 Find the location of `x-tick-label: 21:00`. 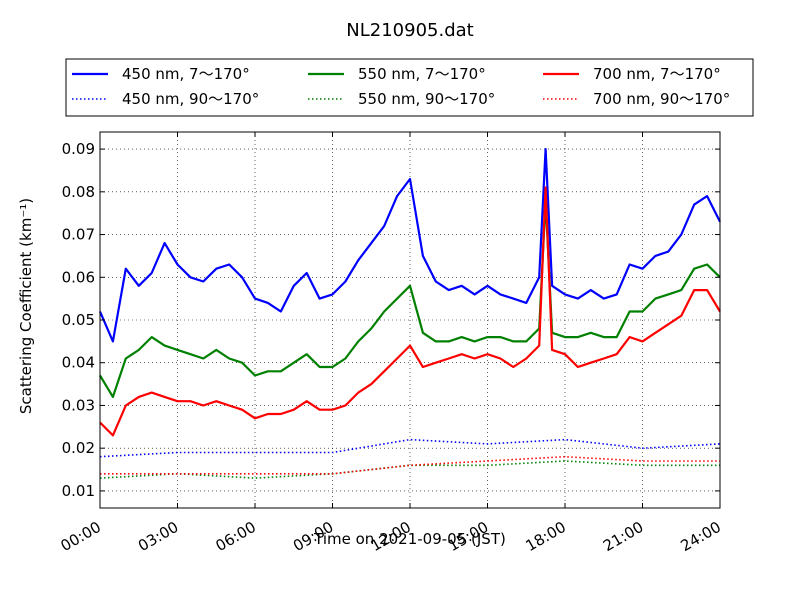

x-tick-label: 21:00 is located at coordinates (623, 536).